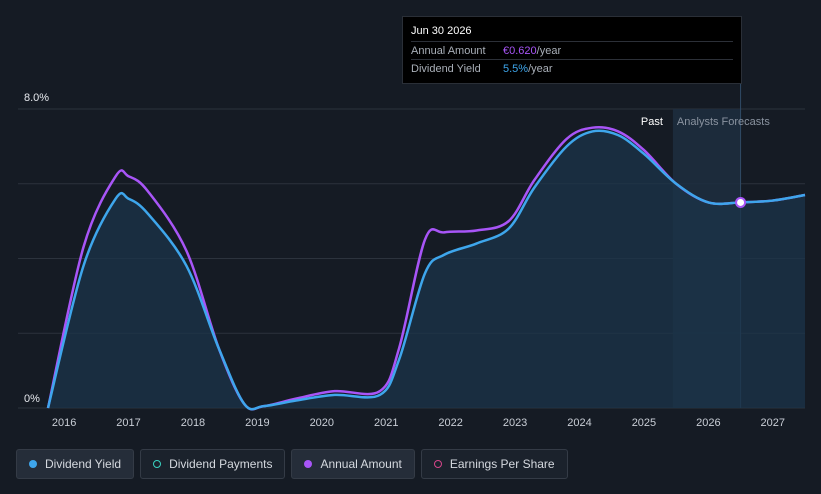 Image resolution: width=821 pixels, height=494 pixels. What do you see at coordinates (708, 423) in the screenshot?
I see `x-tick-label: 2026` at bounding box center [708, 423].